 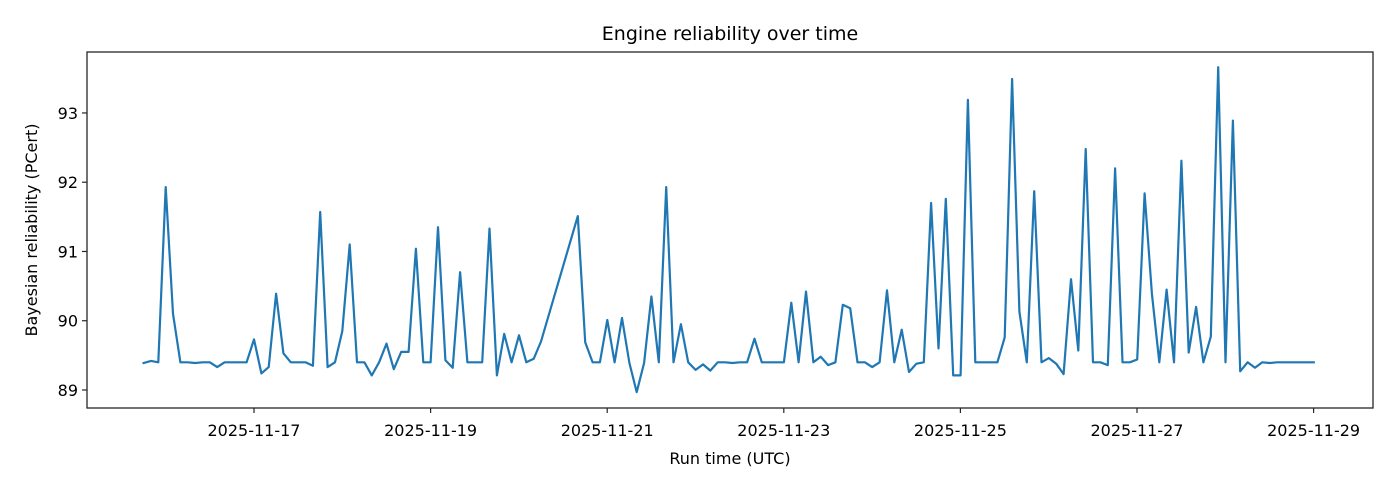 What do you see at coordinates (1313, 430) in the screenshot?
I see `x-tick-label: 2025-11-29` at bounding box center [1313, 430].